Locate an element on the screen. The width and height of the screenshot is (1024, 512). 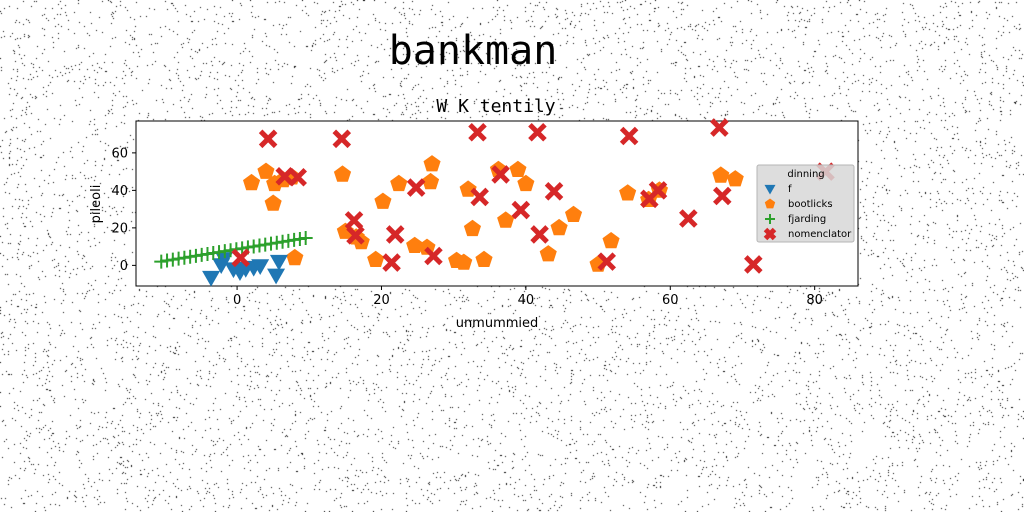
series-fjarding is located at coordinates (233, 250).